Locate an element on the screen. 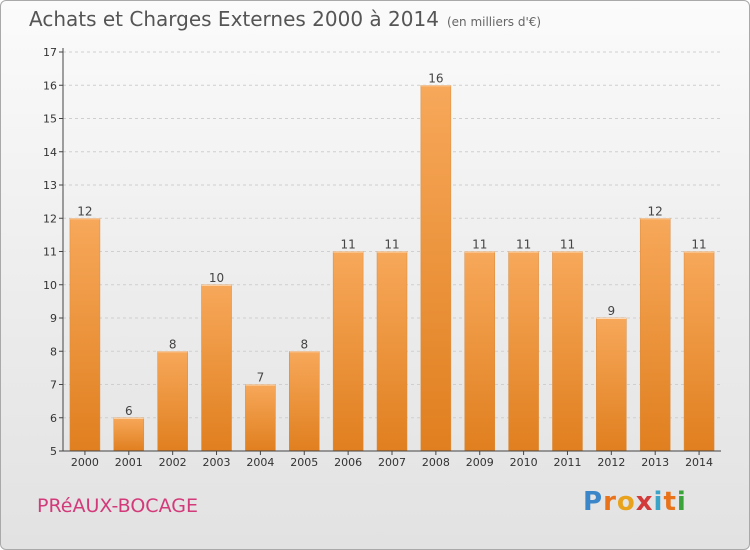 The width and height of the screenshot is (750, 550). y-tick-label: 5 is located at coordinates (53, 451).